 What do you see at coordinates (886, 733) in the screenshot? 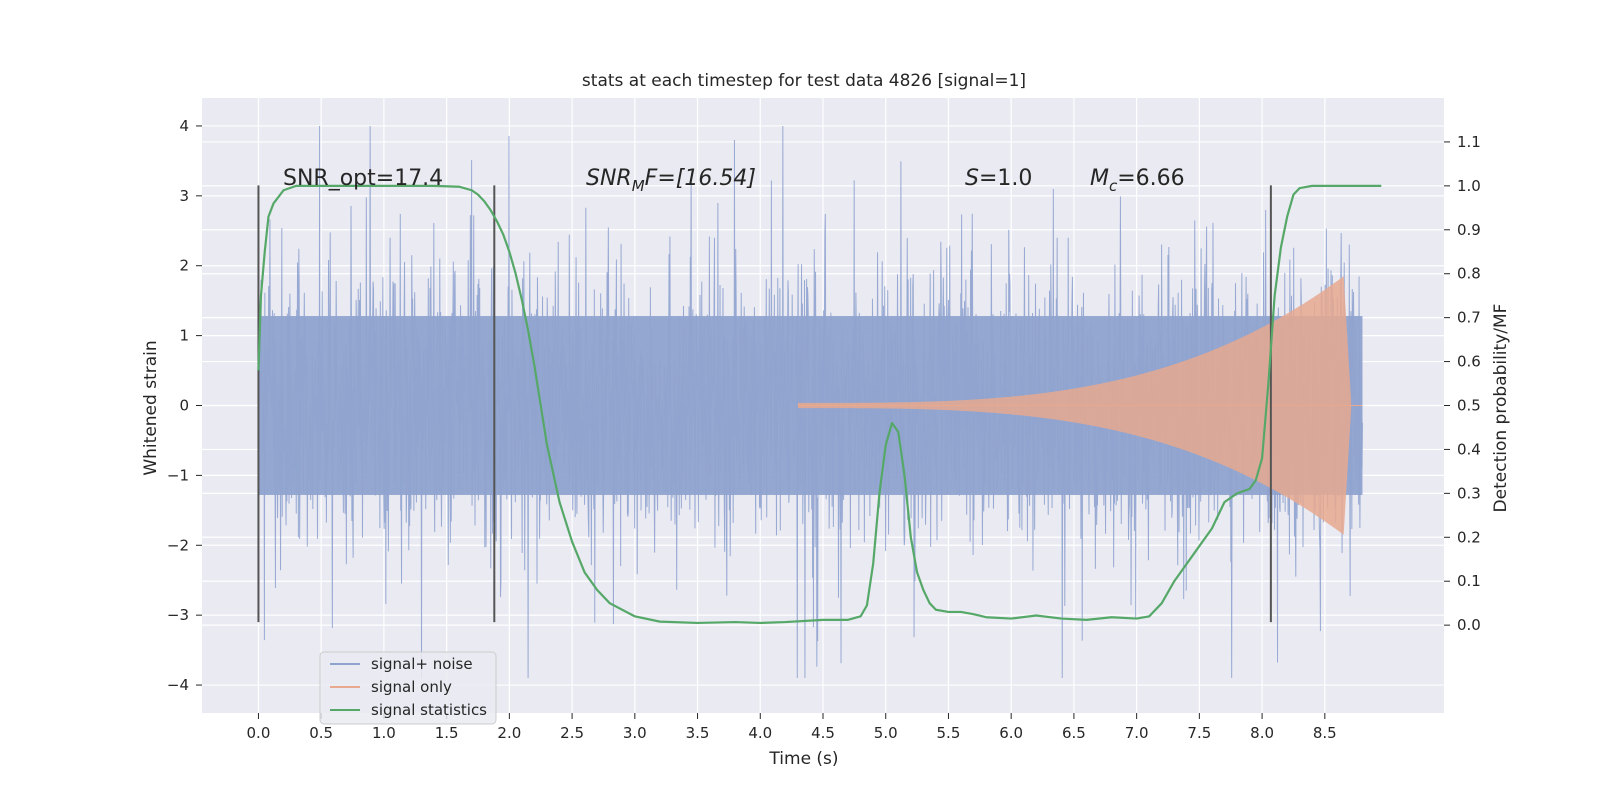
I see `x-tick-label: 5.0` at bounding box center [886, 733].